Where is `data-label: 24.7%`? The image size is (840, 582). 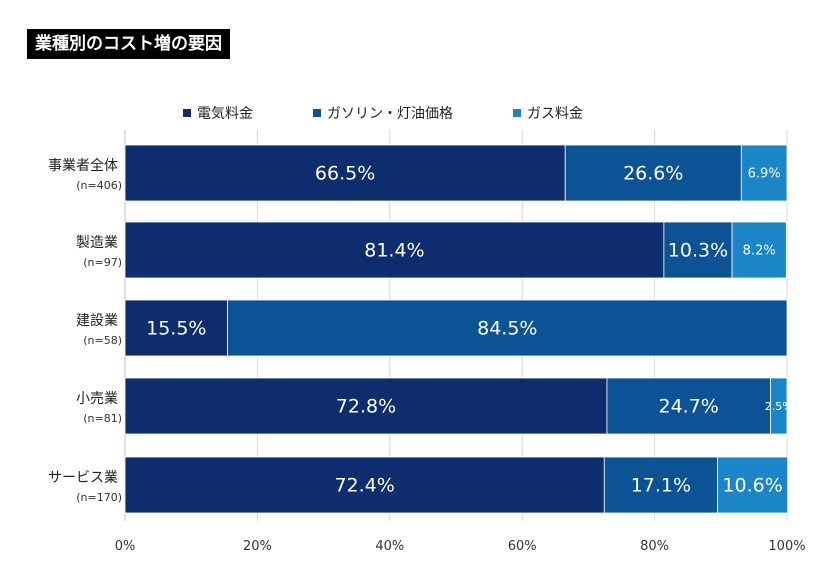 data-label: 24.7% is located at coordinates (689, 407).